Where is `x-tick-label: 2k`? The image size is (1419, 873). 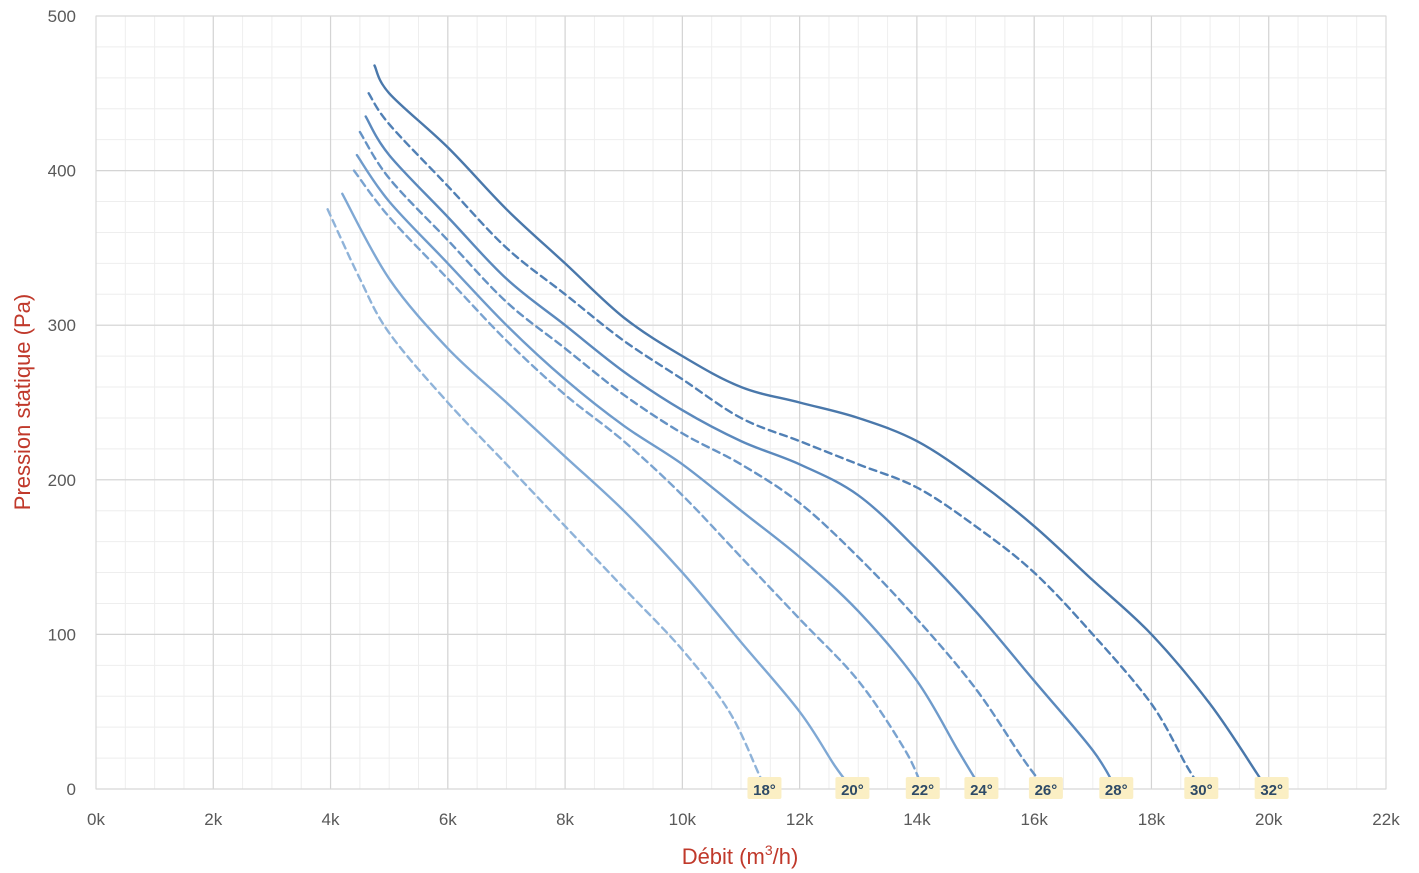 x-tick-label: 2k is located at coordinates (213, 819).